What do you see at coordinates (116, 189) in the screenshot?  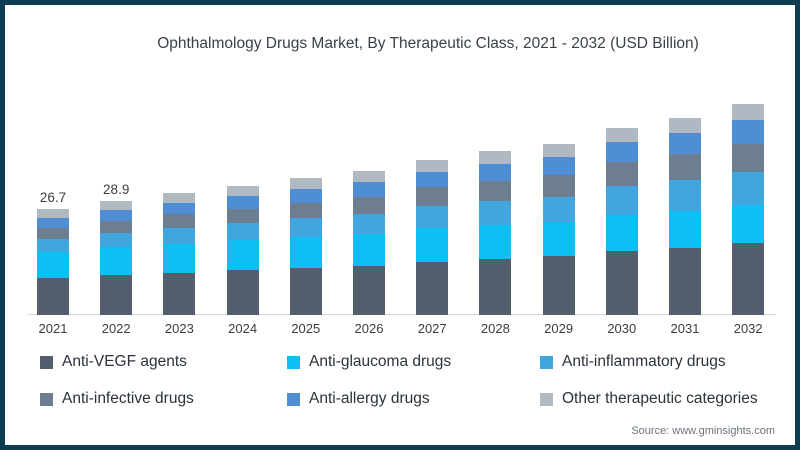 I see `bar-value-label: 28.9` at bounding box center [116, 189].